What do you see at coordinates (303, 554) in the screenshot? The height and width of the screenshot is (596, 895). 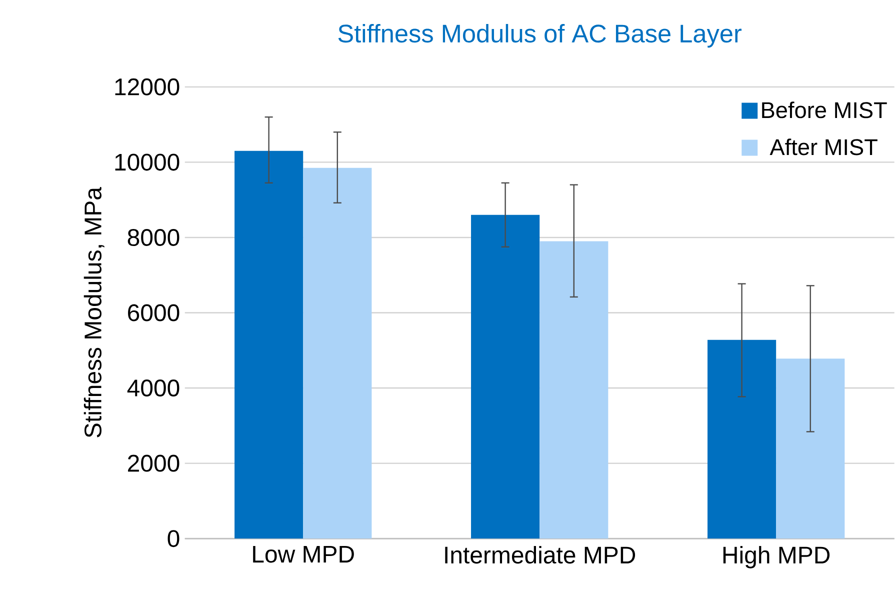 I see `x-tick-label: Low MPD` at bounding box center [303, 554].